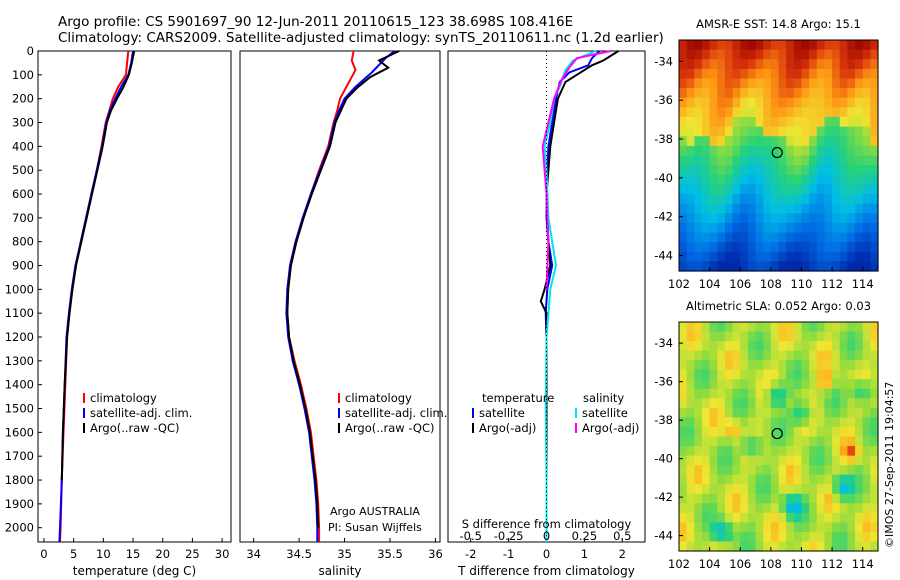 The image size is (900, 580). I want to click on x-tick-label: -1, so click(508, 554).